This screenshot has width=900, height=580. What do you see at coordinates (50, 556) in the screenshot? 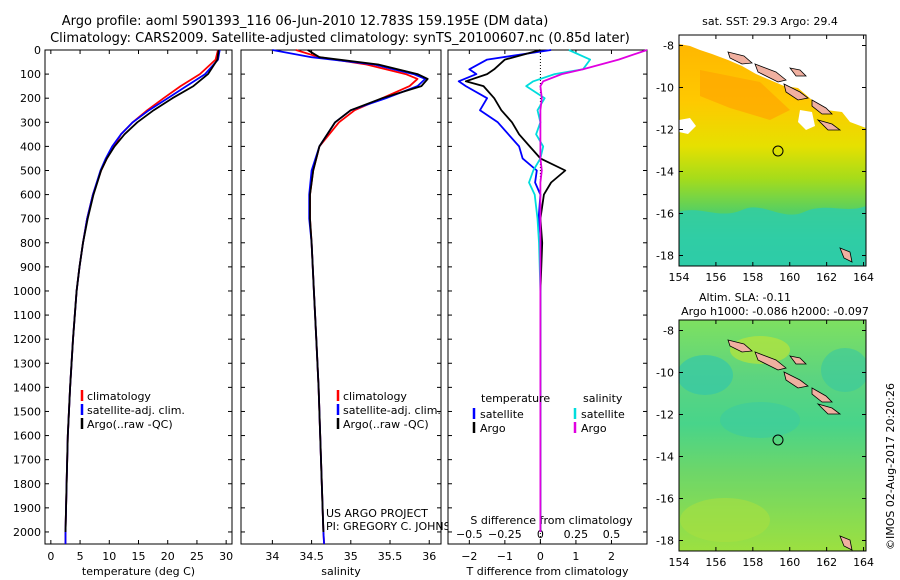
I see `temp-xtick-label: 0` at bounding box center [50, 556].